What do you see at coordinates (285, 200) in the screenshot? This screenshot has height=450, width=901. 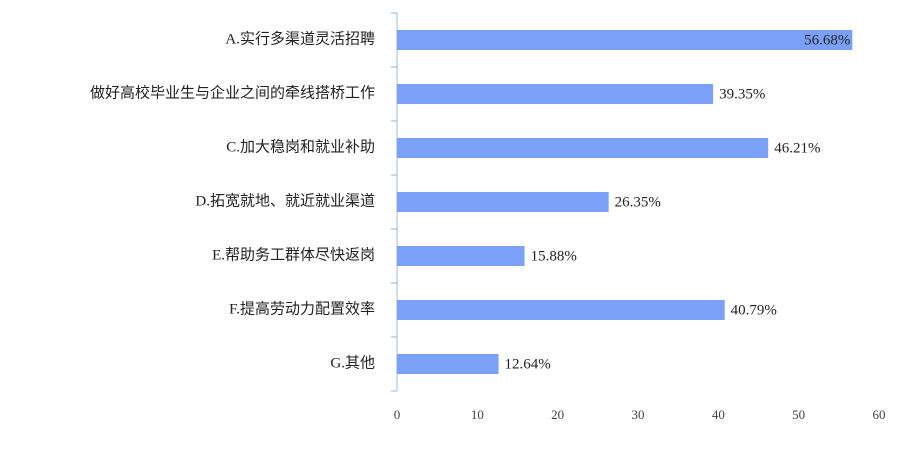 I see `y-tick-label: D.拓宽就地、就近就业渠道` at bounding box center [285, 200].